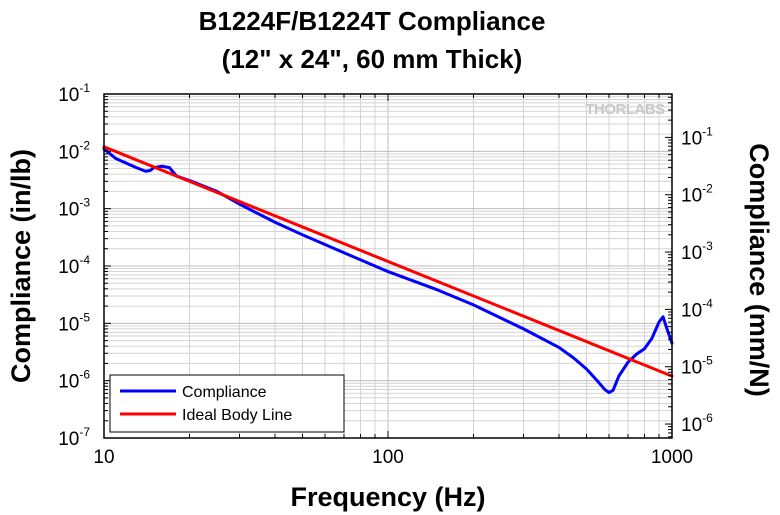 Image resolution: width=780 pixels, height=515 pixels. I want to click on y-axis-title: Compliance (in/lb), so click(21, 266).